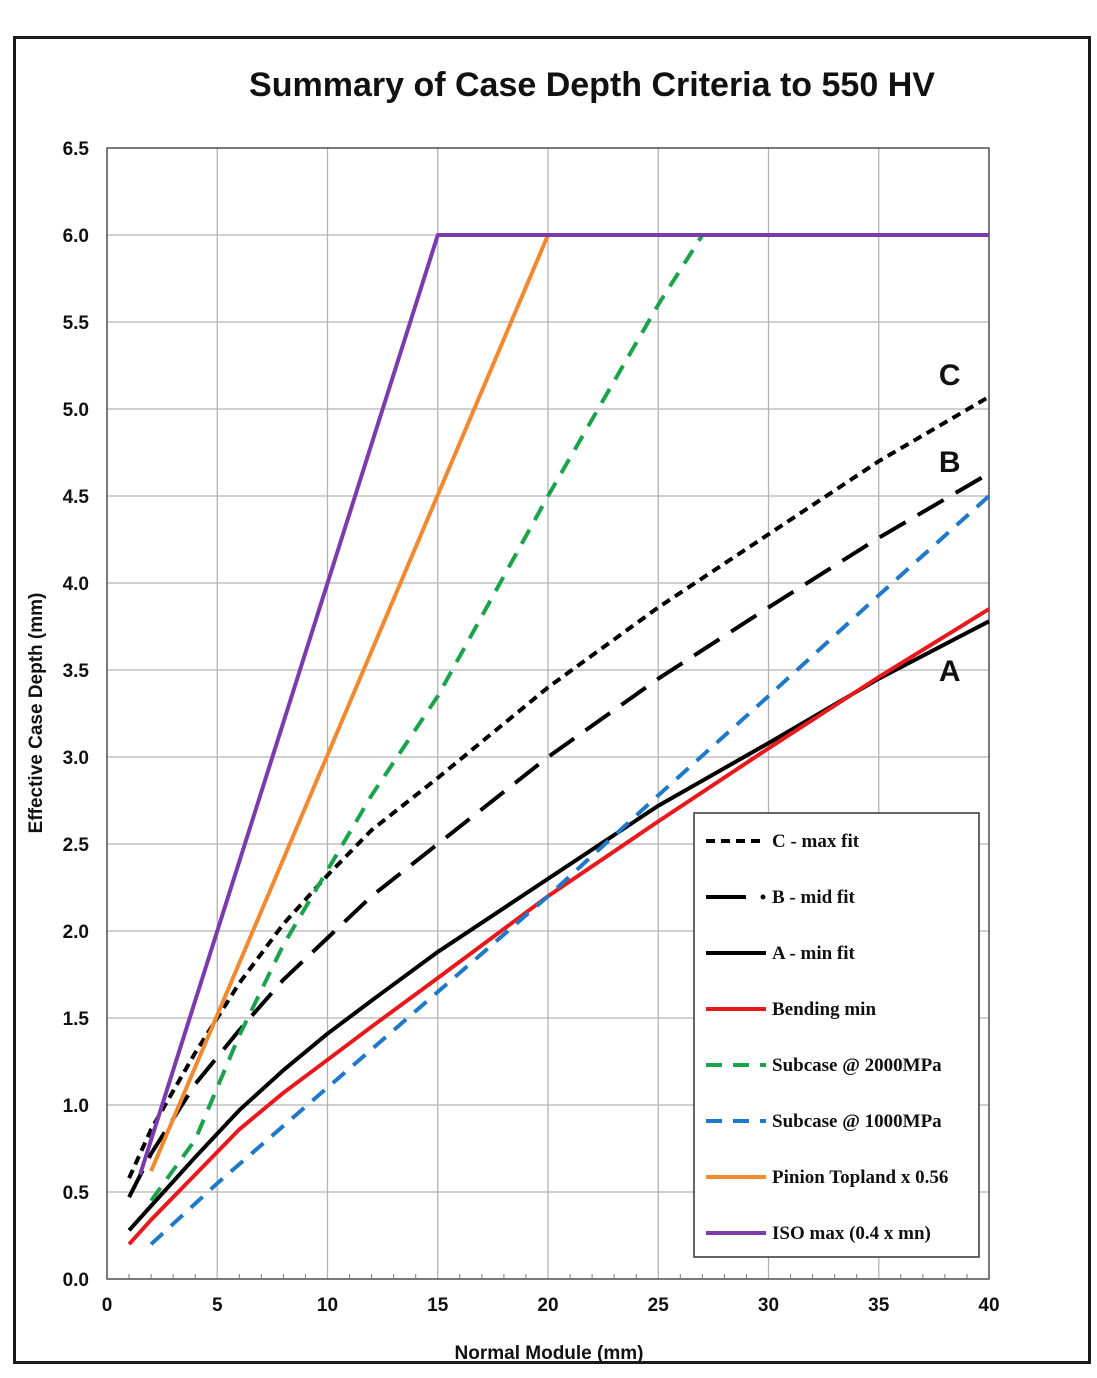  What do you see at coordinates (76, 1280) in the screenshot?
I see `y-tick-label: 0.0` at bounding box center [76, 1280].